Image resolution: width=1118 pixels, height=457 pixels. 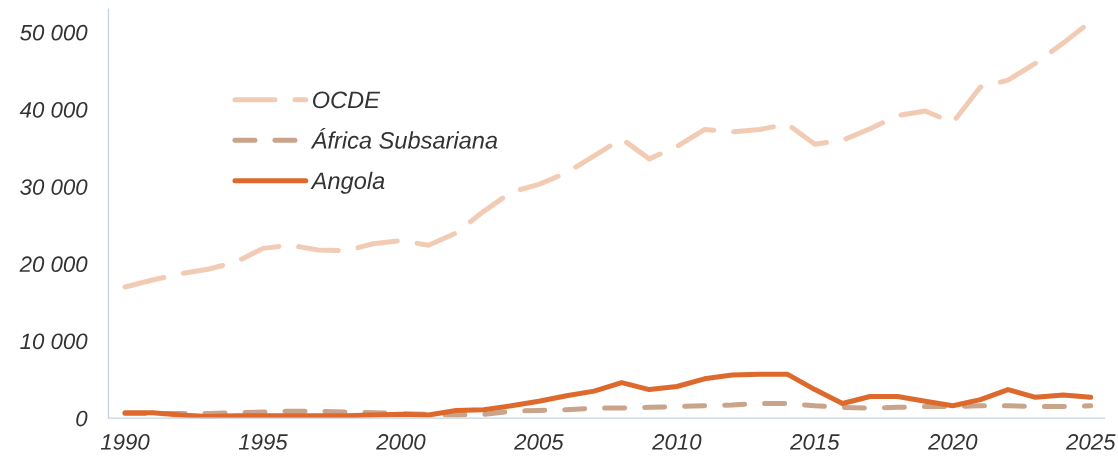 What do you see at coordinates (677, 442) in the screenshot?
I see `x-tick-label: 2010` at bounding box center [677, 442].